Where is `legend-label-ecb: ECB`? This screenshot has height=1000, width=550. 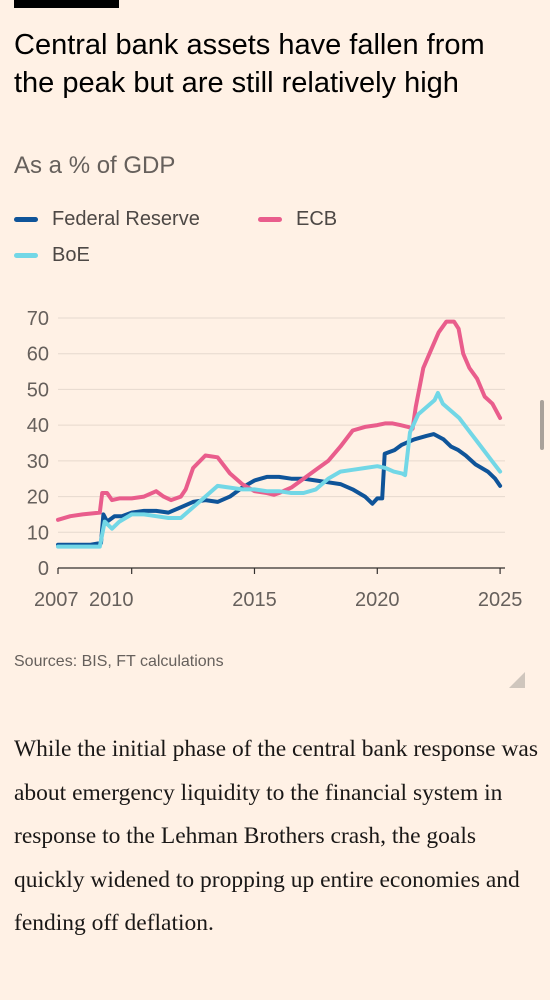
legend-label-ecb: ECB is located at coordinates (317, 219).